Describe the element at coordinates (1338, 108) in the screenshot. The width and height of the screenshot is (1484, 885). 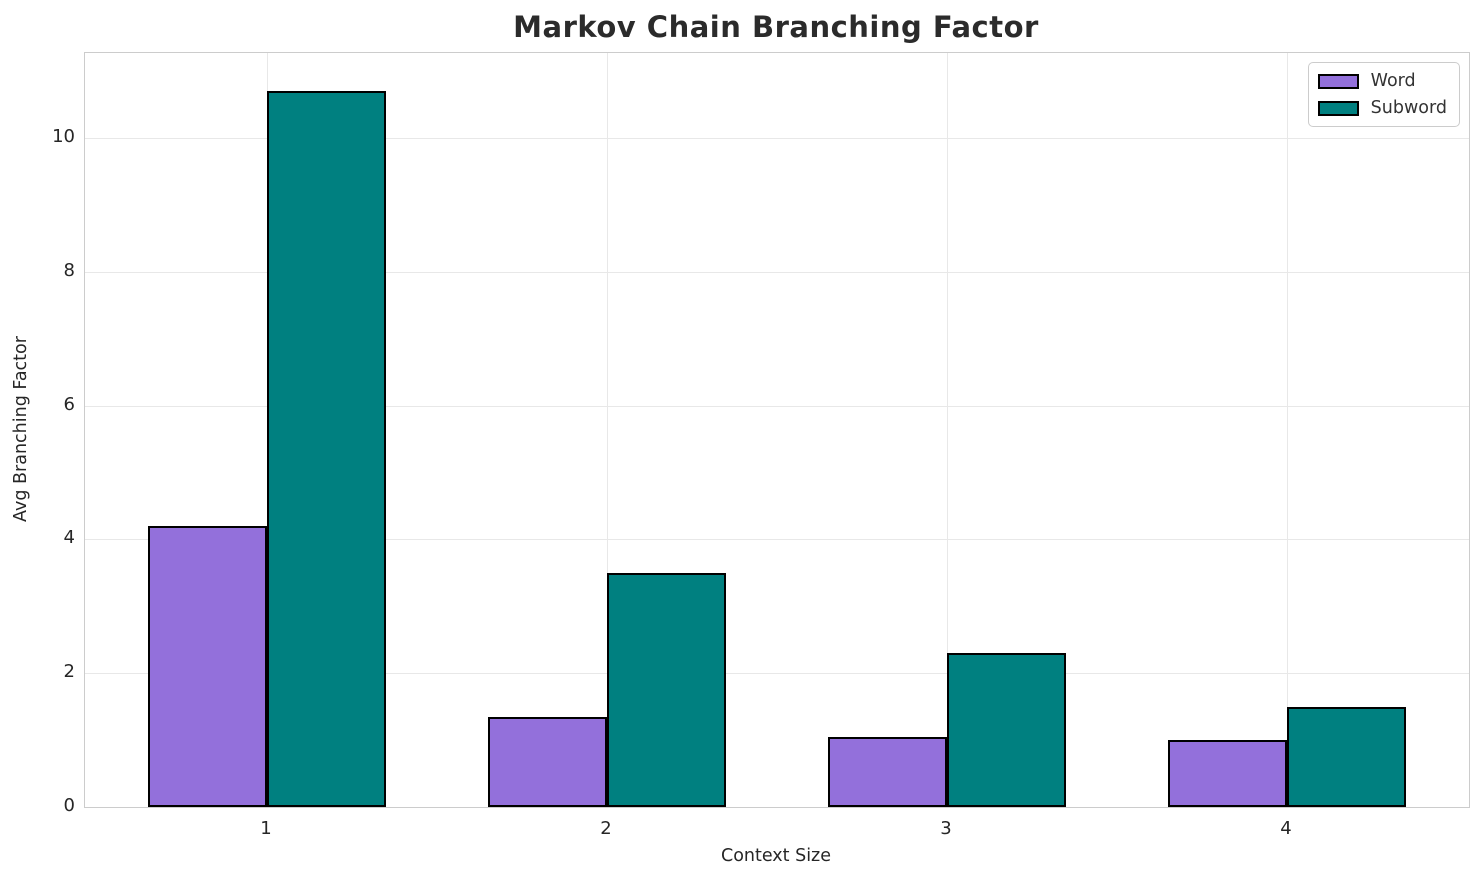
I see `subword-series-swatch` at that location.